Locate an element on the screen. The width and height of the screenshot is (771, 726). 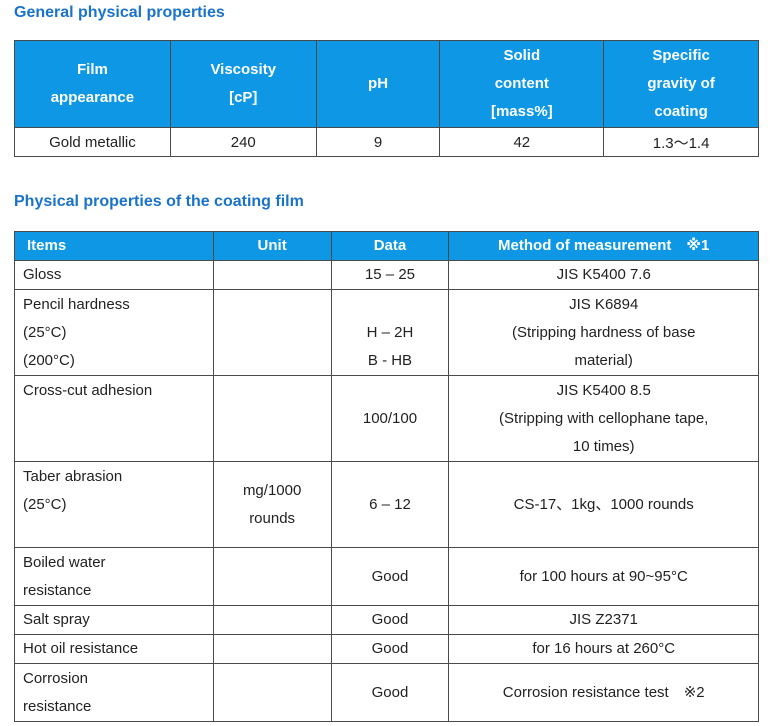
cell-line: JIS K5400 7.6 is located at coordinates (603, 274).